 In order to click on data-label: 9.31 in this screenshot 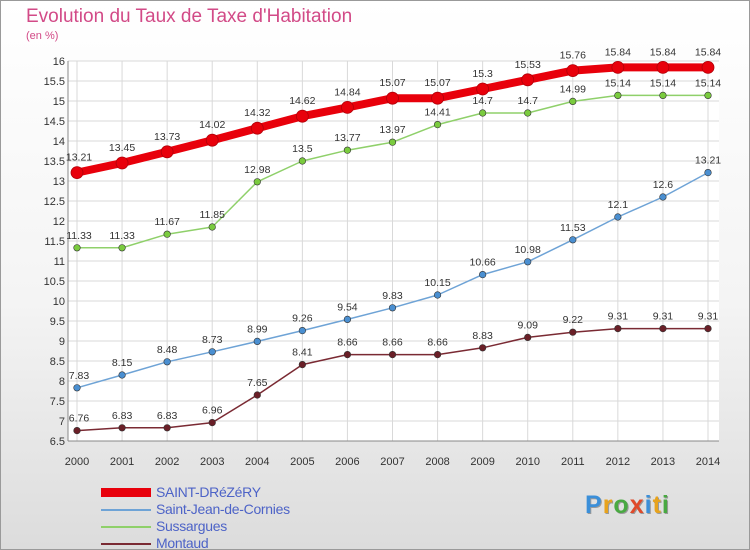, I will do `click(708, 317)`.